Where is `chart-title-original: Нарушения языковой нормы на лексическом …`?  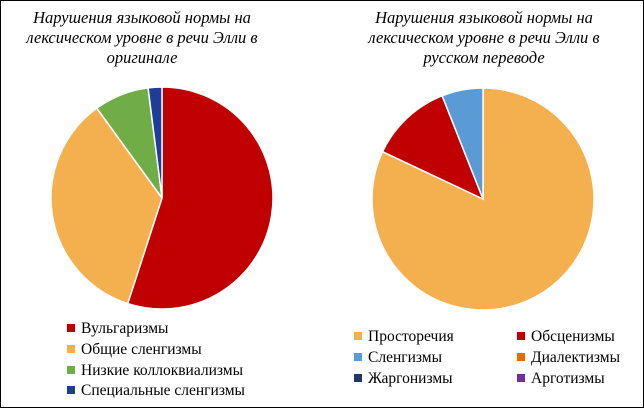
chart-title-original: Нарушения языковой нормы на лексическом … is located at coordinates (142, 37).